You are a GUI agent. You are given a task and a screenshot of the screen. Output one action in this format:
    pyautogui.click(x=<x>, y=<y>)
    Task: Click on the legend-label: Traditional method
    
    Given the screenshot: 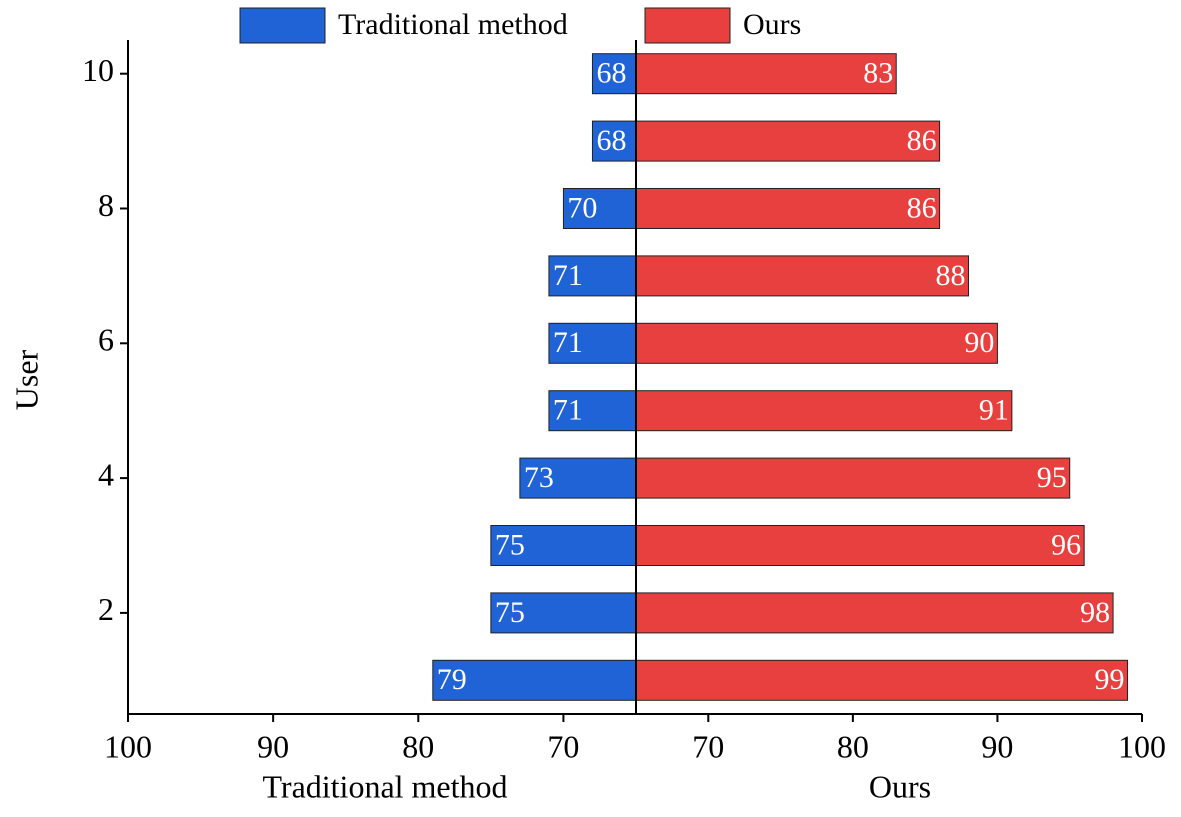 What is the action you would take?
    pyautogui.click(x=453, y=24)
    